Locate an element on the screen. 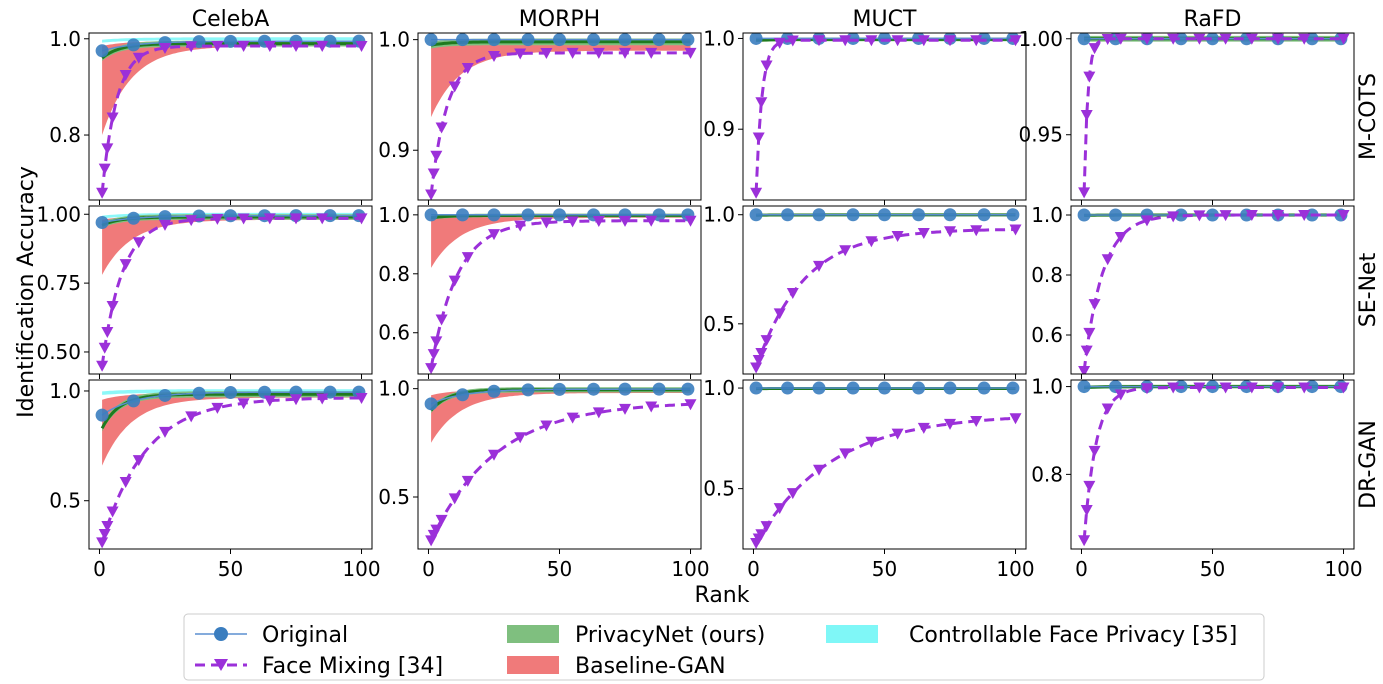 The height and width of the screenshot is (684, 1383). x-tick-label: 50 is located at coordinates (230, 569).